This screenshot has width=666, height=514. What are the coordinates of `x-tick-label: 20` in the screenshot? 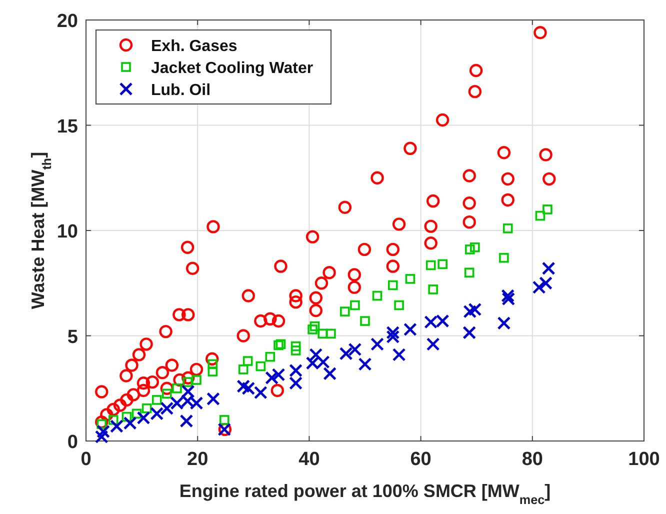 It's located at (197, 459).